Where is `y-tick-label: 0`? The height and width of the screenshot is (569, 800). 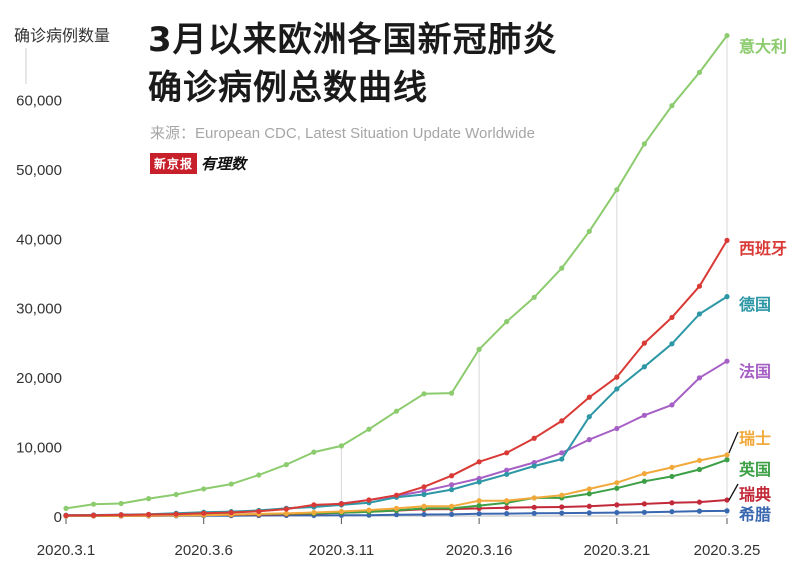
y-tick-label: 0 is located at coordinates (58, 517).